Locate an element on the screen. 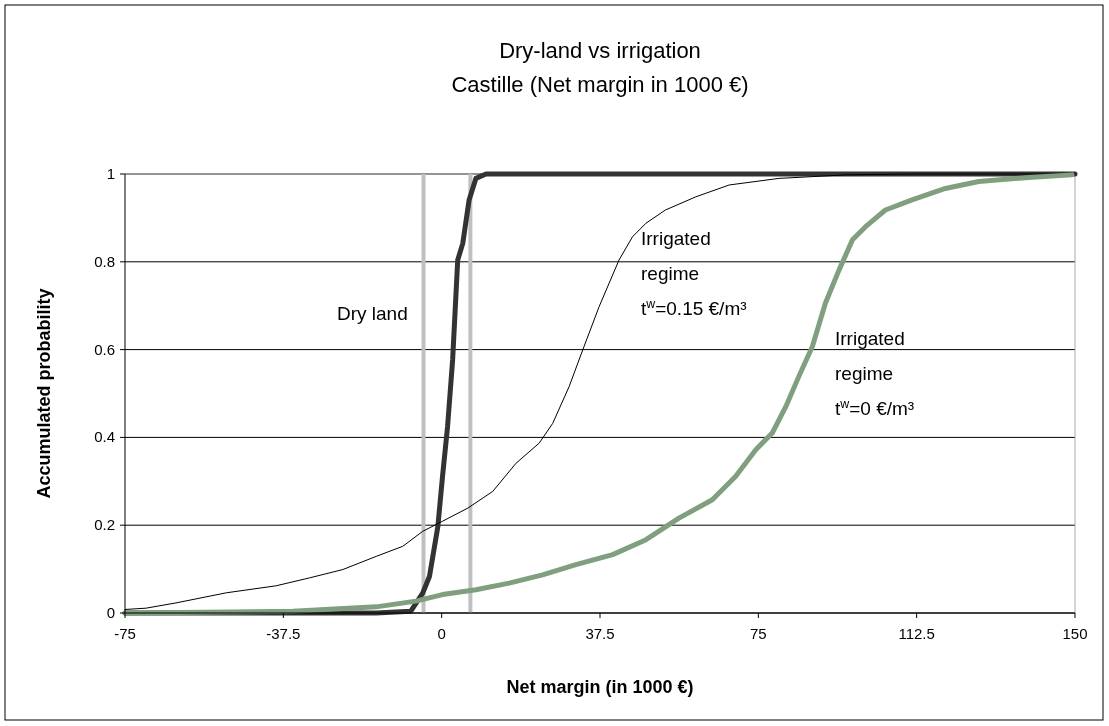 Image resolution: width=1109 pixels, height=726 pixels. series-label: Irrigated regime t$^{w}$=0.15 €/m³ is located at coordinates (694, 273).